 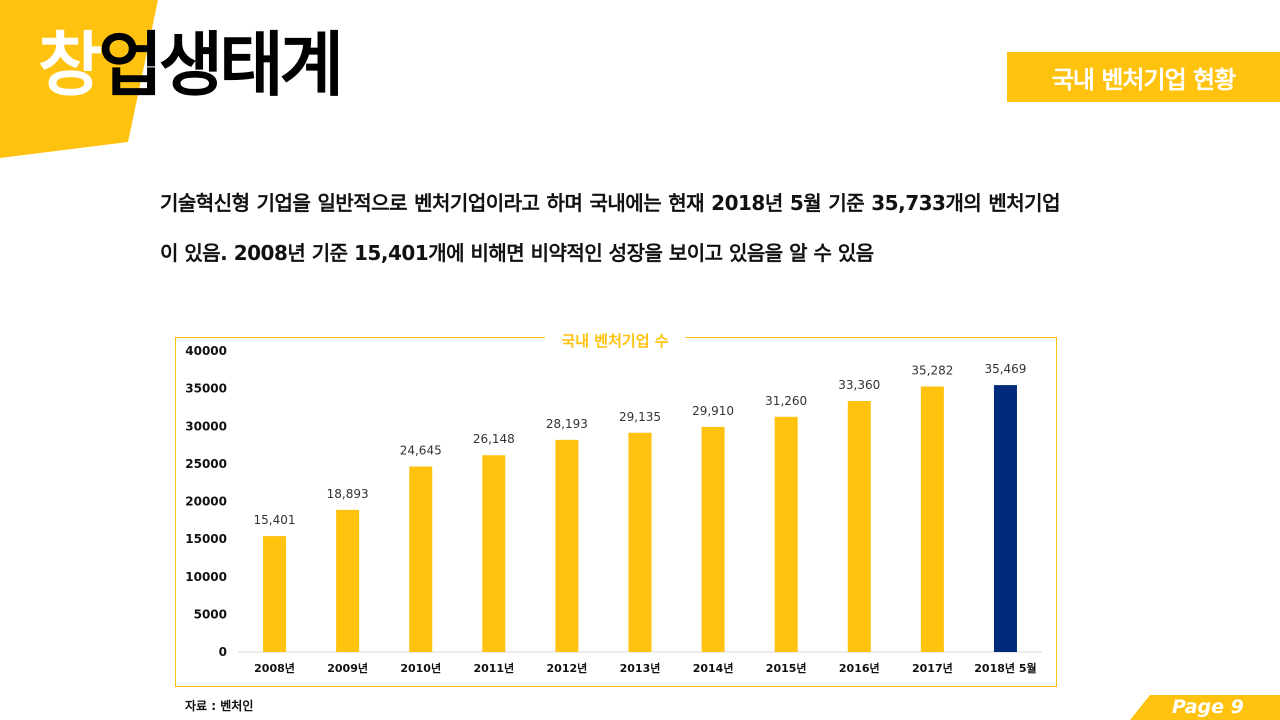 I want to click on x-tick-label: 2011년, so click(x=493, y=668).